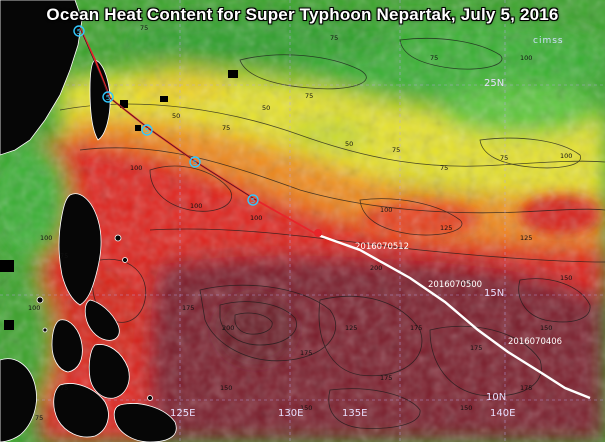 This screenshot has height=442, width=605. What do you see at coordinates (455, 285) in the screenshot?
I see `track-date-label: 2016070500` at bounding box center [455, 285].